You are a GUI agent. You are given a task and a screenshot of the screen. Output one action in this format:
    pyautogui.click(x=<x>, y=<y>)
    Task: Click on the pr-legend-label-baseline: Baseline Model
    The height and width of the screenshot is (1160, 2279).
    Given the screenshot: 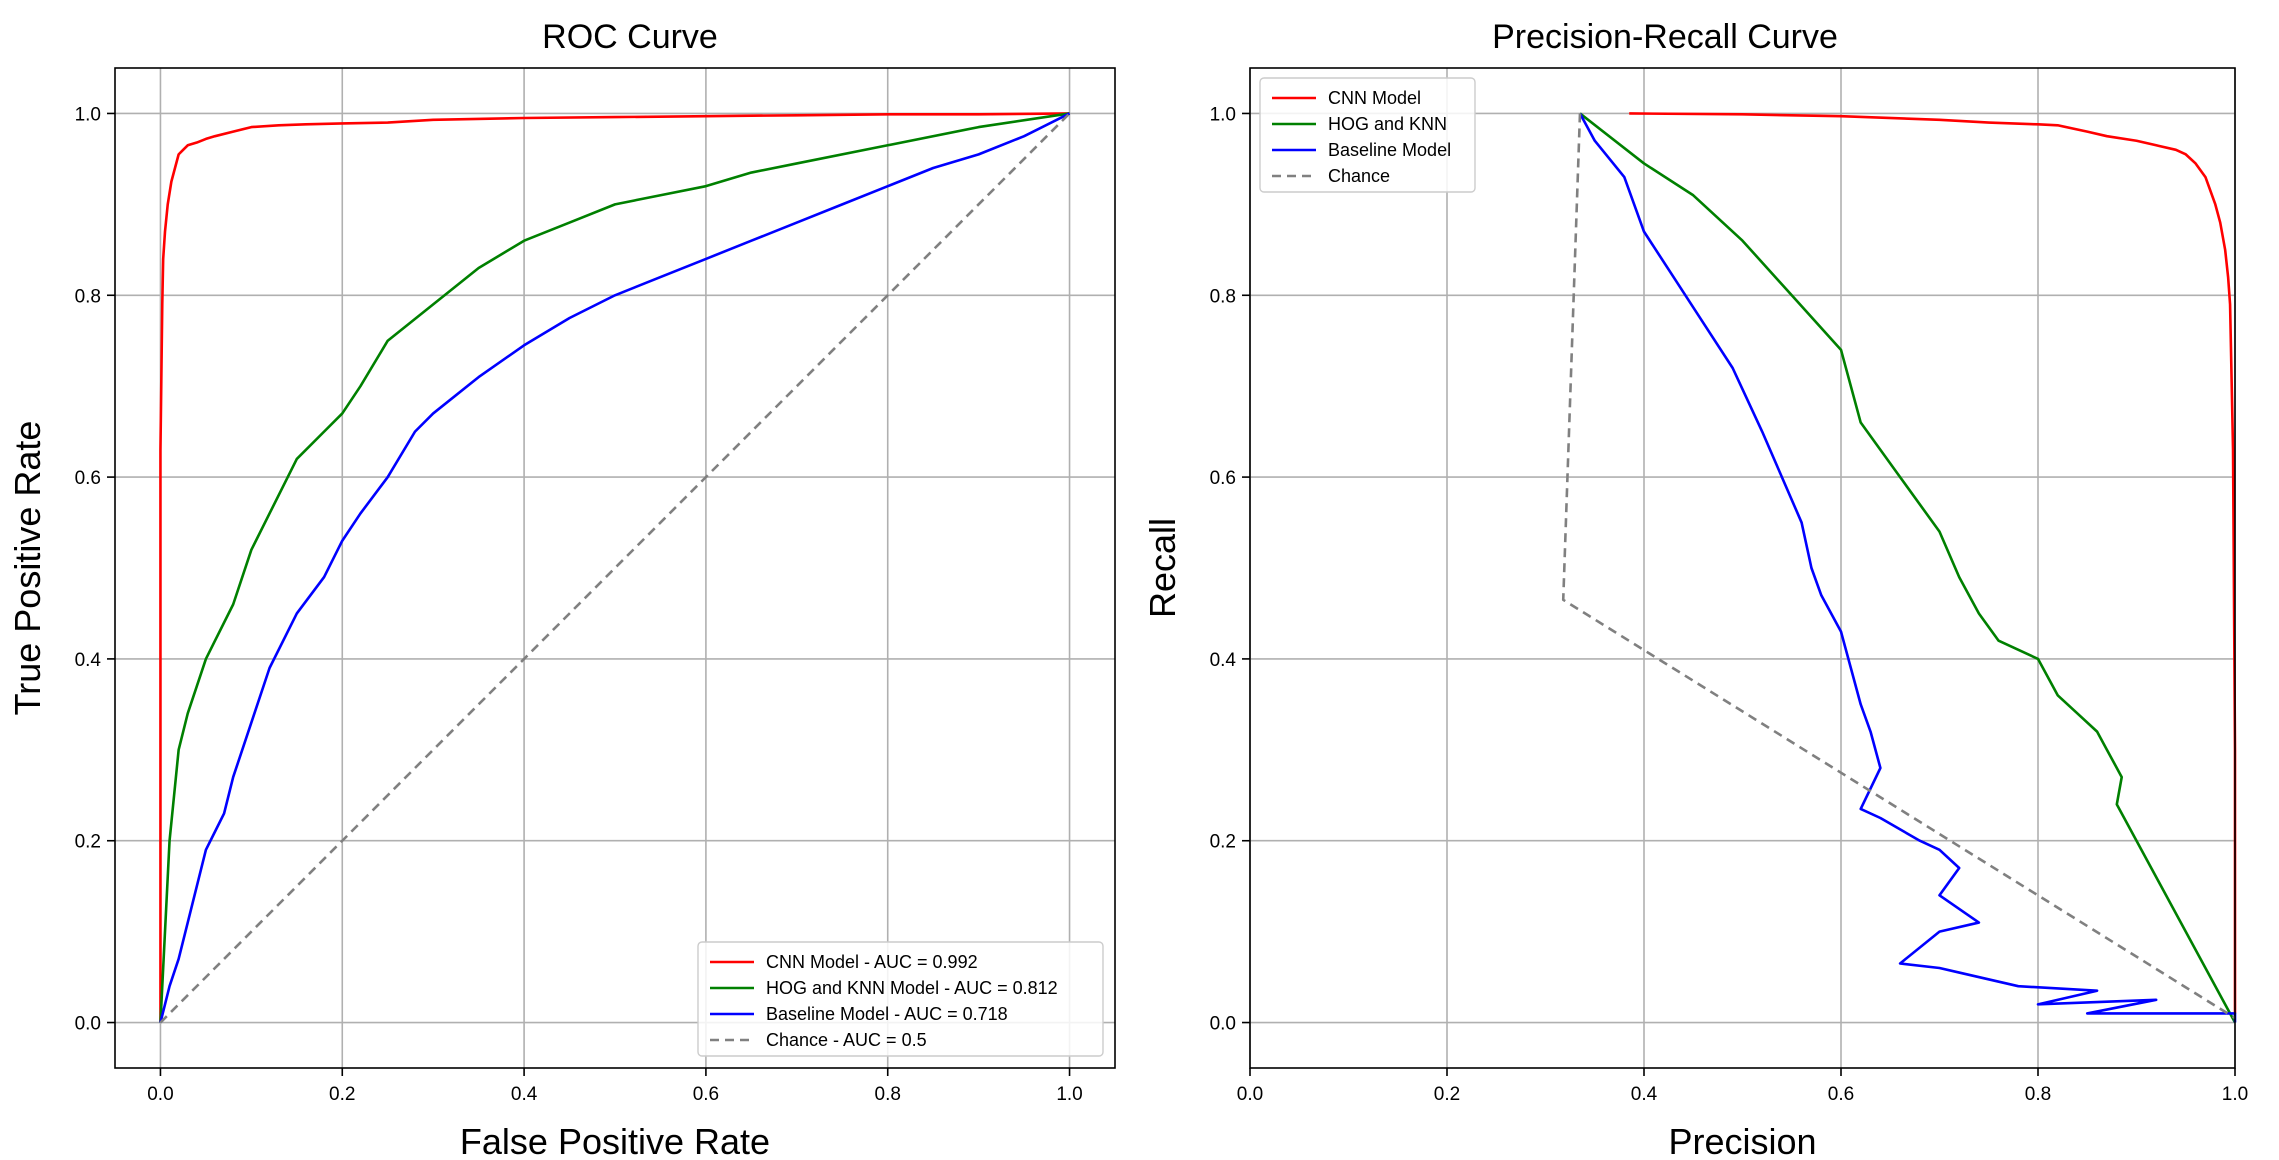 What is the action you would take?
    pyautogui.click(x=1389, y=150)
    